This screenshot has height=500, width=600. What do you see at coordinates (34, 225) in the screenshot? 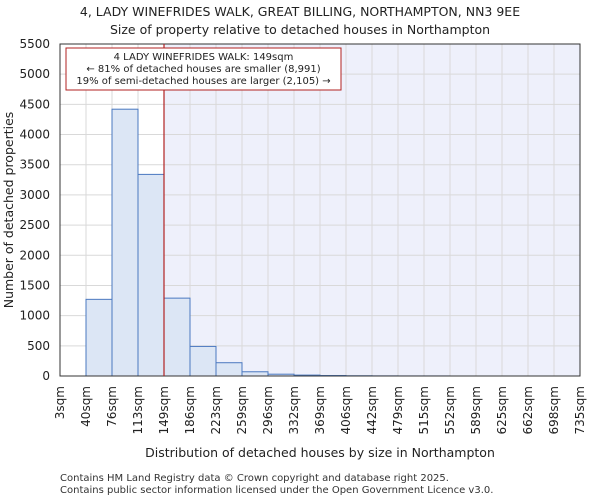
I see `y-tick-label: 2500` at bounding box center [34, 225].